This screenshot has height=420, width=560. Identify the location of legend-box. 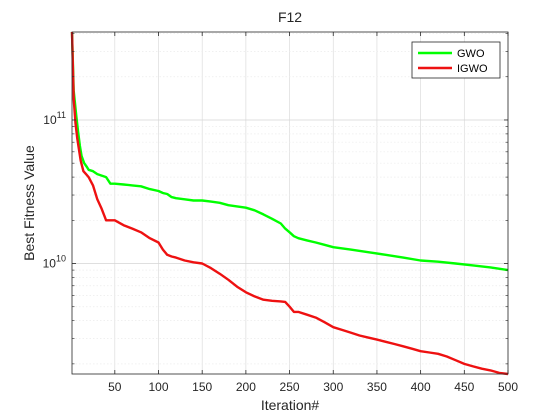
(456, 60).